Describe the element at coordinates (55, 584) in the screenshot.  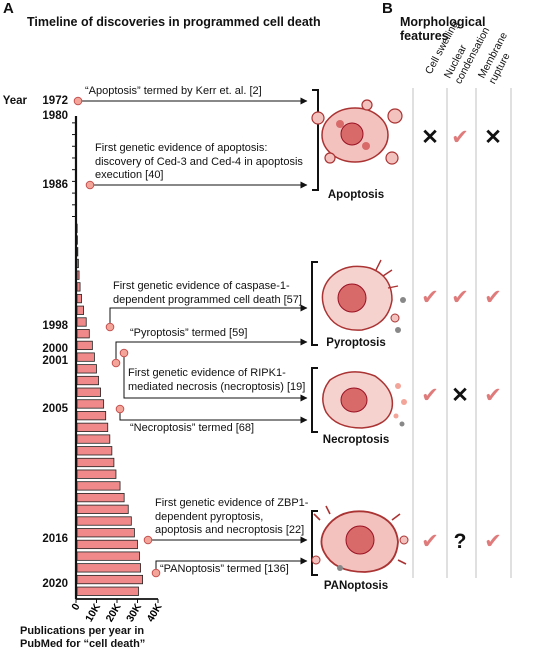
I see `year-label-2020: 2020` at that location.